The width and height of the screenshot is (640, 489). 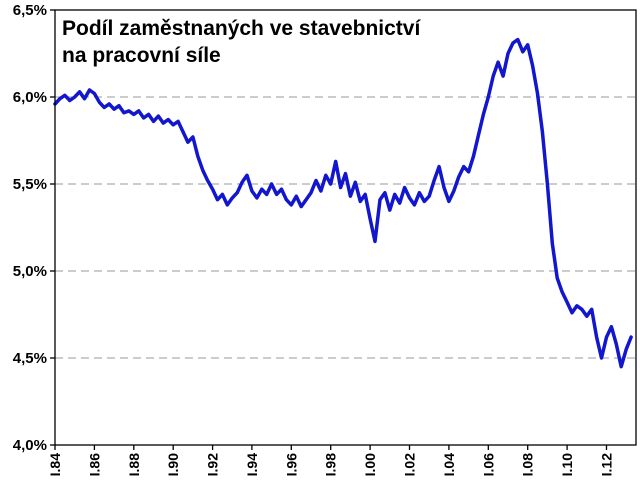 I want to click on x-tick-label: I.08, so click(x=528, y=465).